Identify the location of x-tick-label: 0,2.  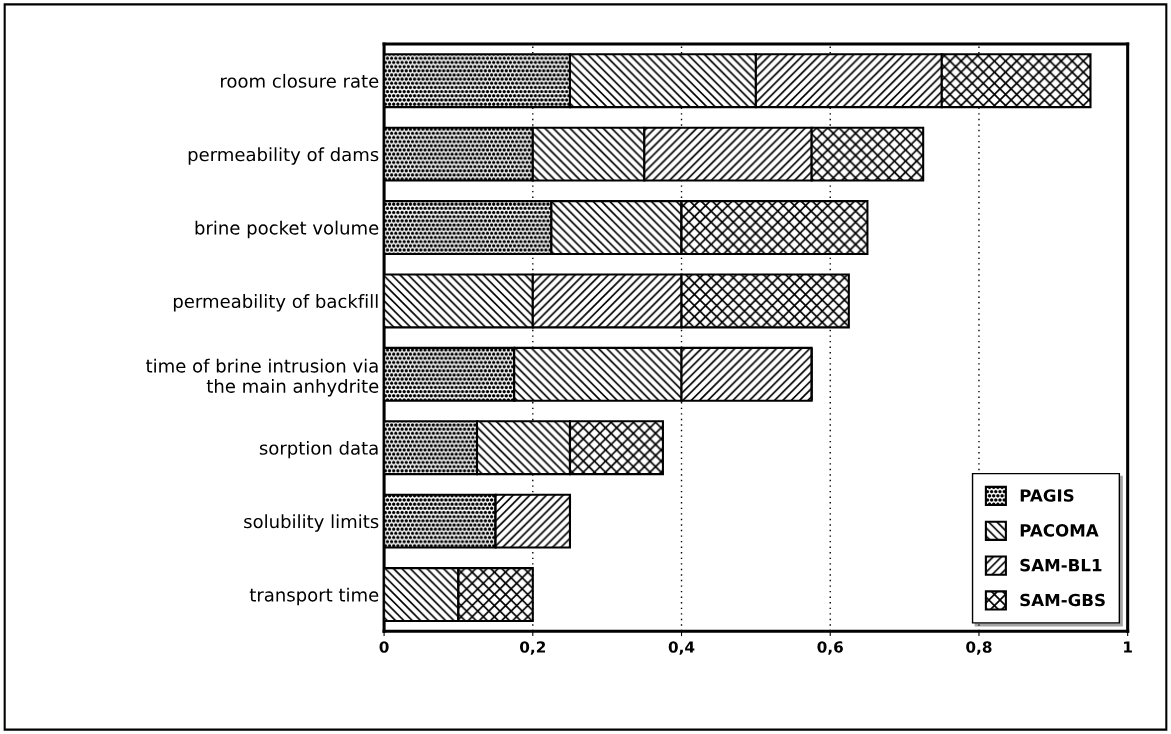
(533, 648).